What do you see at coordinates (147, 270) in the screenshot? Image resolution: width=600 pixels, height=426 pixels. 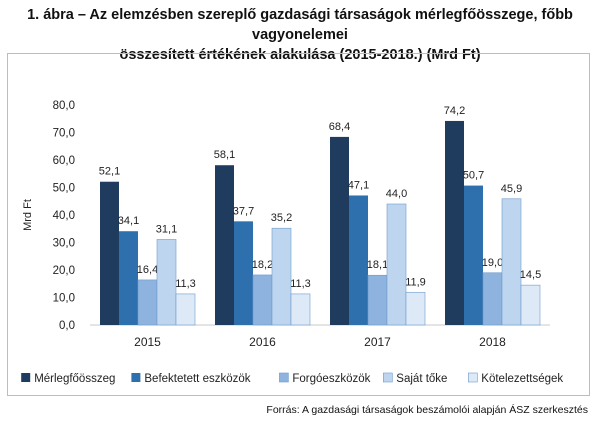 I see `bar-value-label: 16,4` at bounding box center [147, 270].